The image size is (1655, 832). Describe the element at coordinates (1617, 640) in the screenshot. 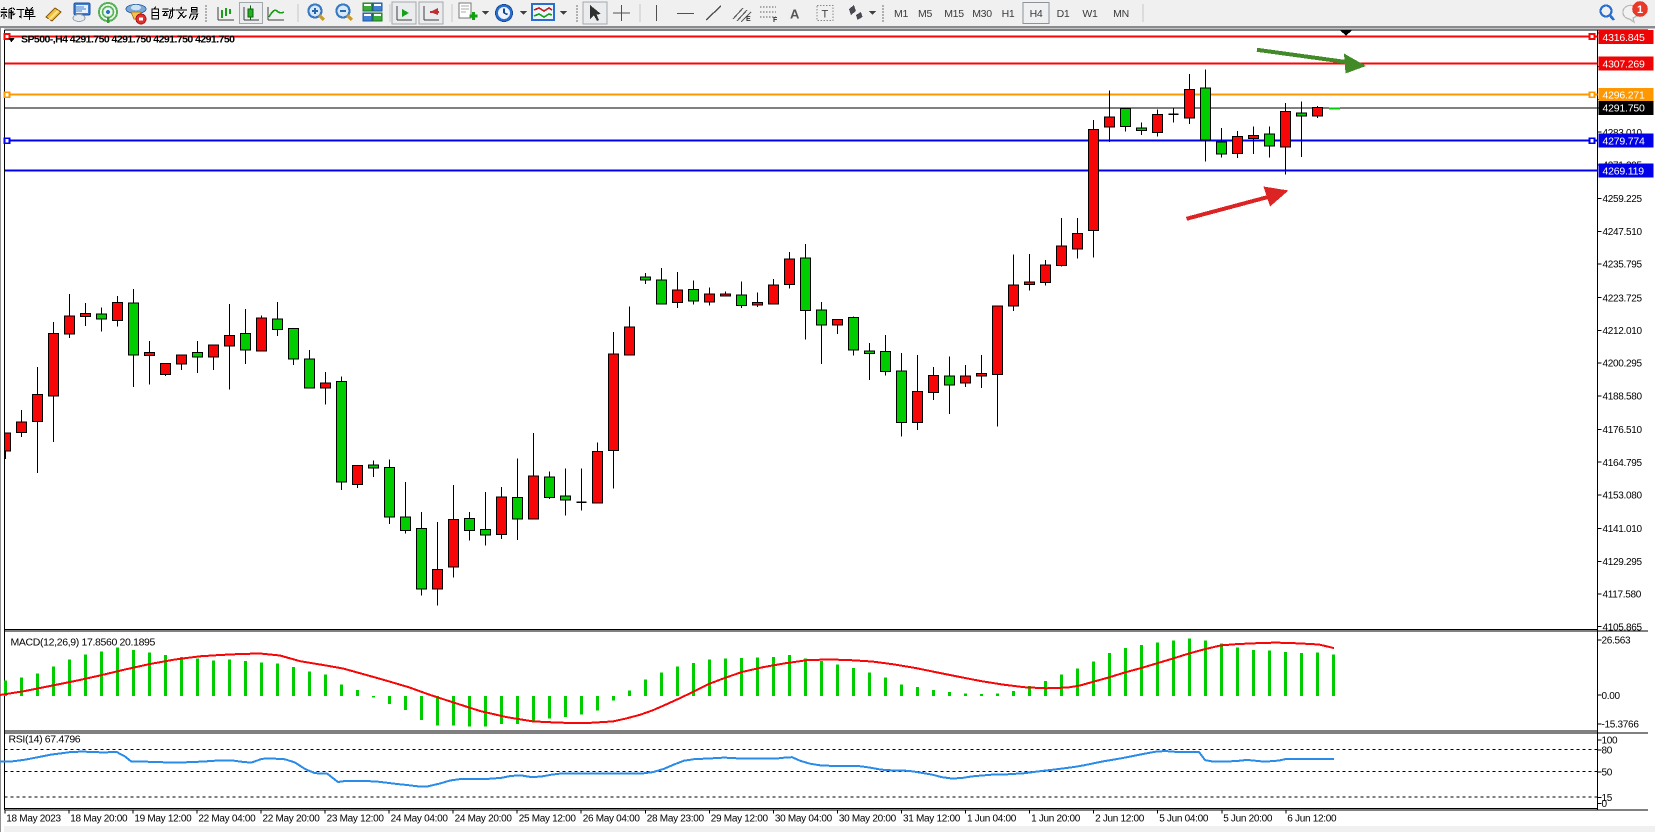

I see `svg-text: 26.563` at that location.